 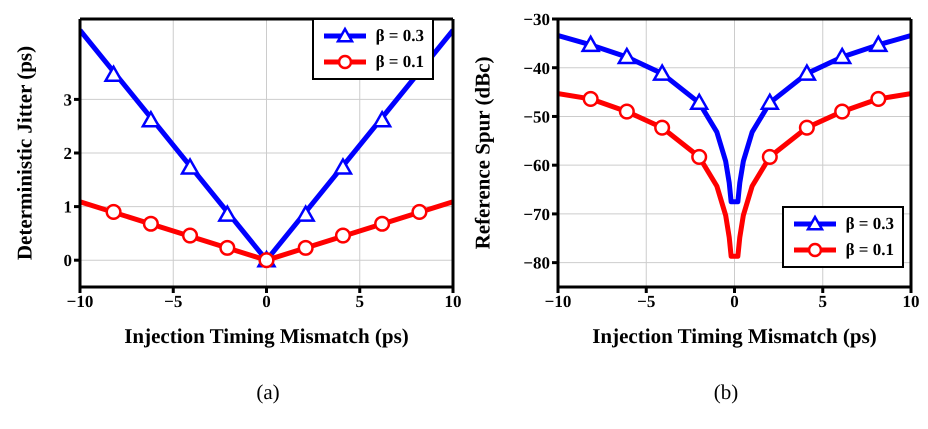 I want to click on y-tick-label: 2, so click(x=68, y=154).